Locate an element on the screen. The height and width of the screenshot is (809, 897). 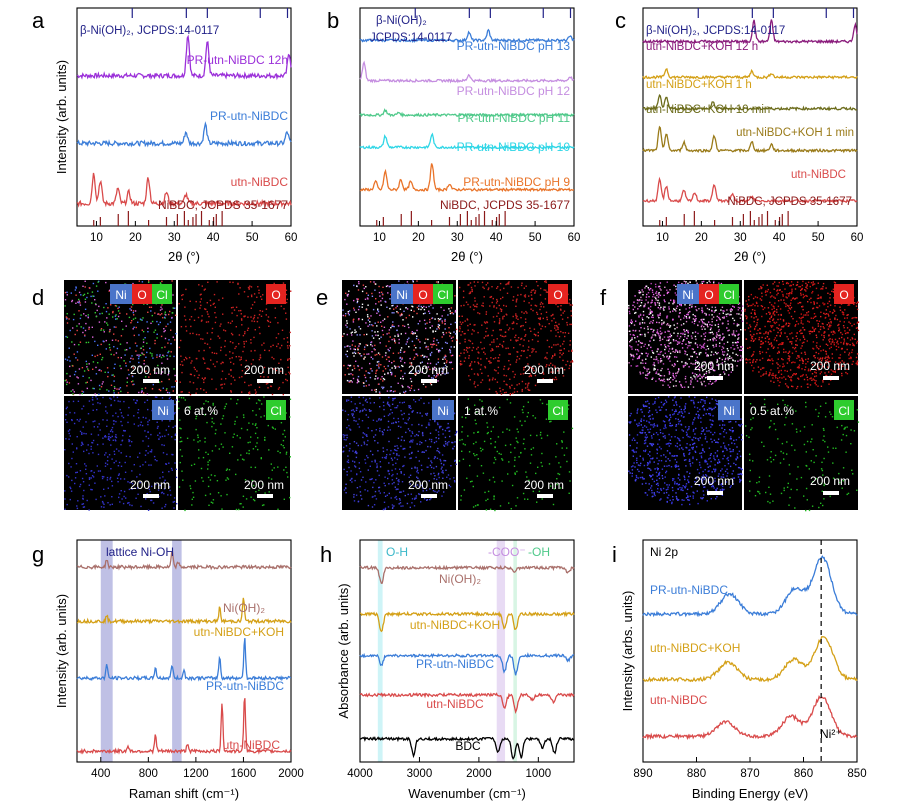
atomic-percent-d: 6 at.% is located at coordinates (201, 411).